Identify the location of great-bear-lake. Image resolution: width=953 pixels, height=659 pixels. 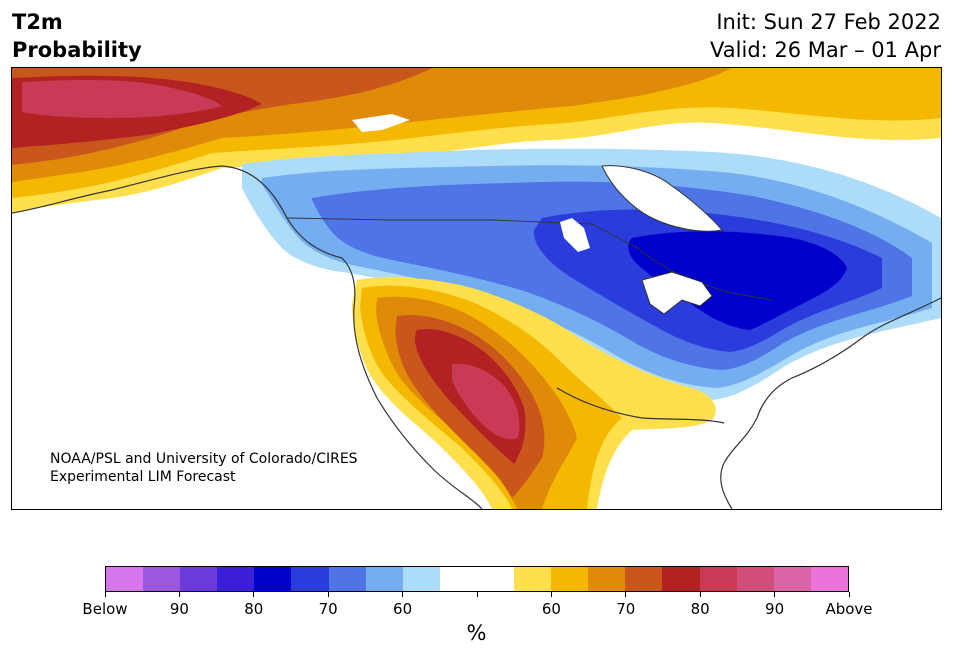
(381, 123).